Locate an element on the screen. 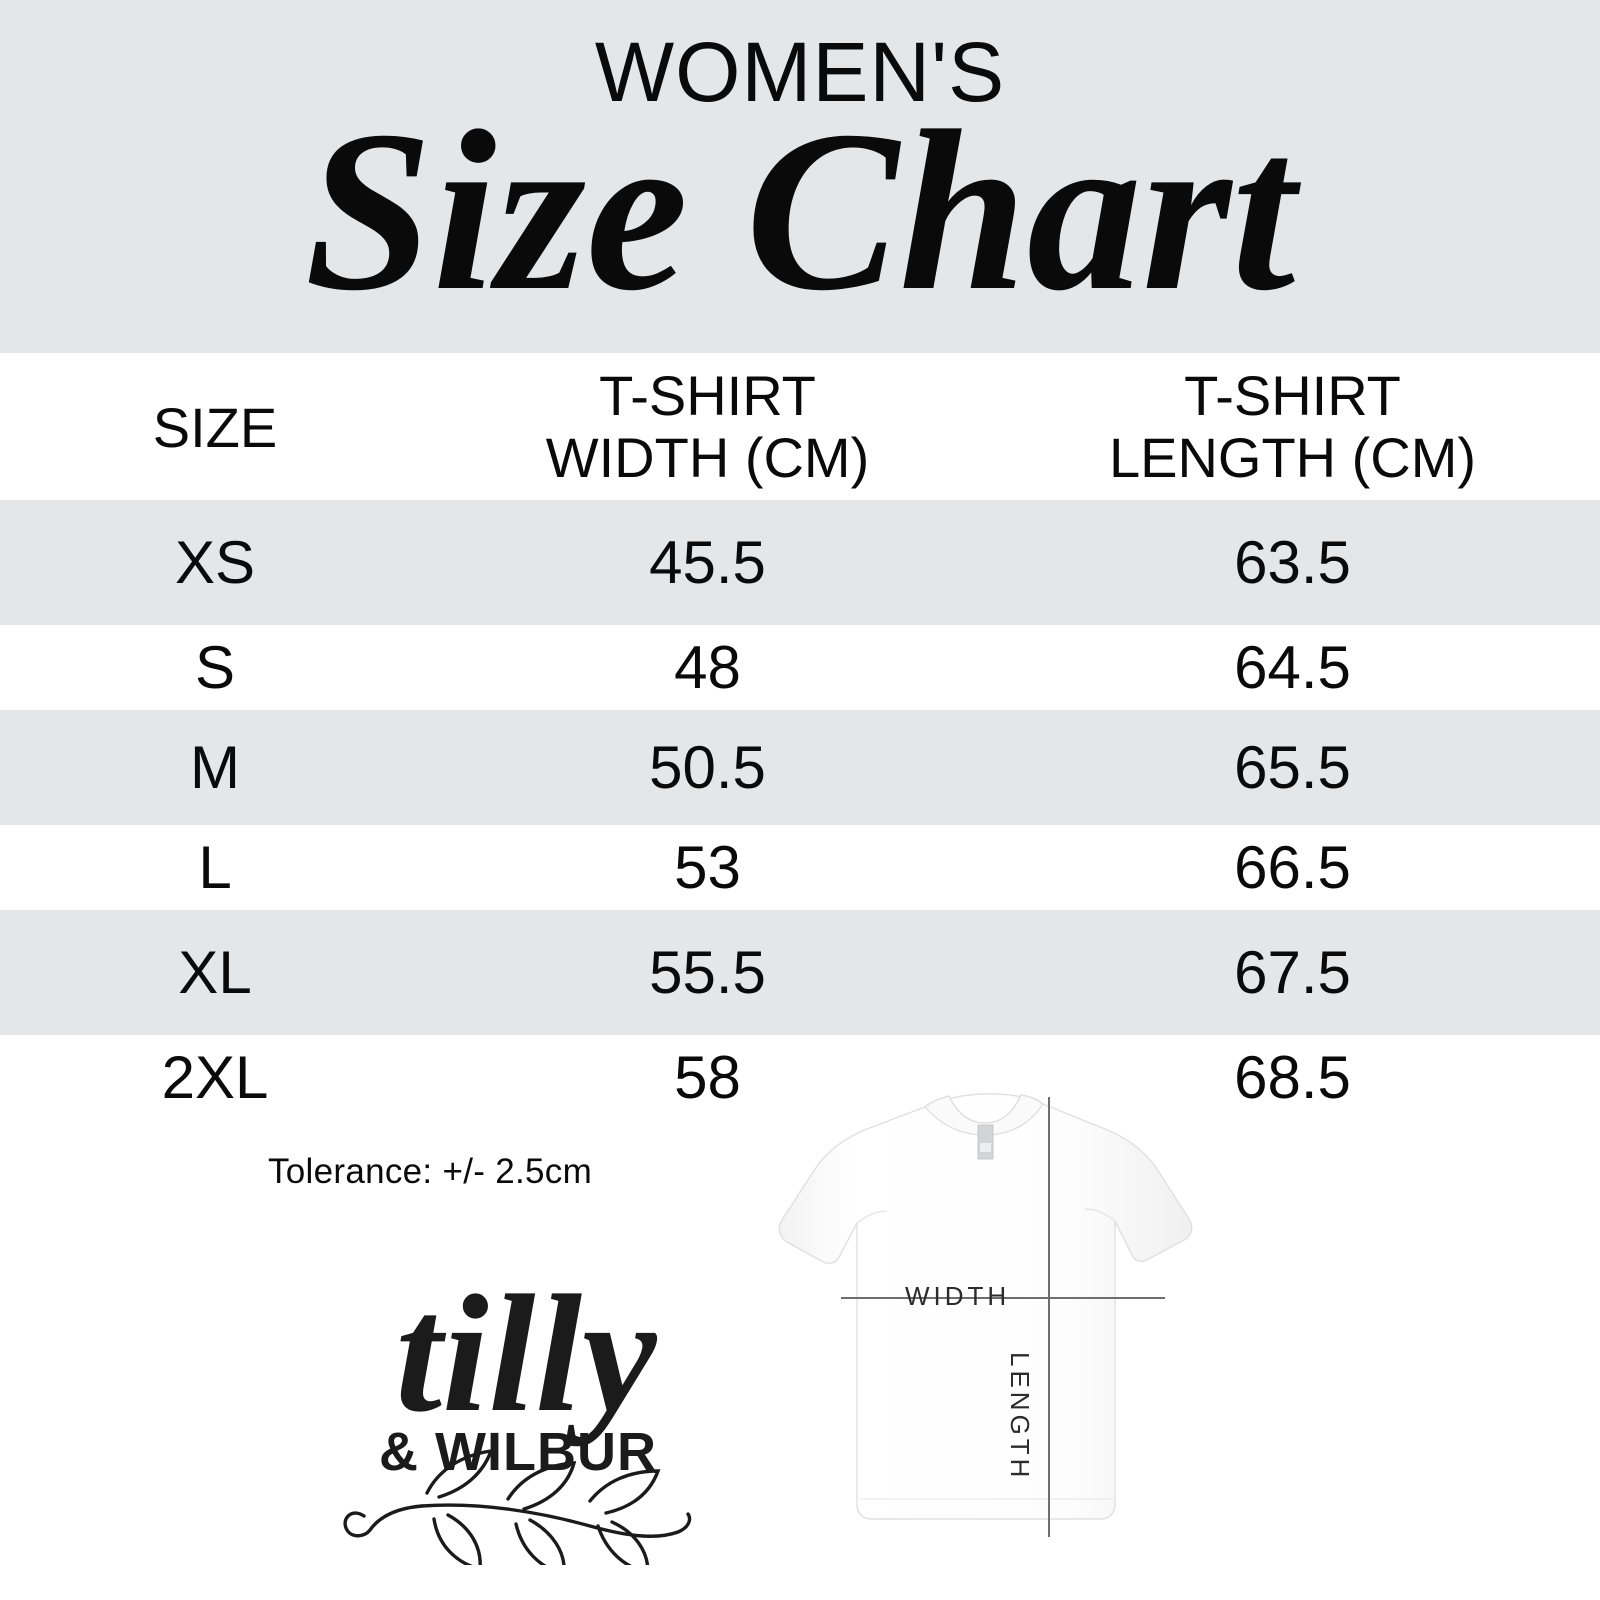 The image size is (1600, 1600). cell-width: 45.5 is located at coordinates (707, 562).